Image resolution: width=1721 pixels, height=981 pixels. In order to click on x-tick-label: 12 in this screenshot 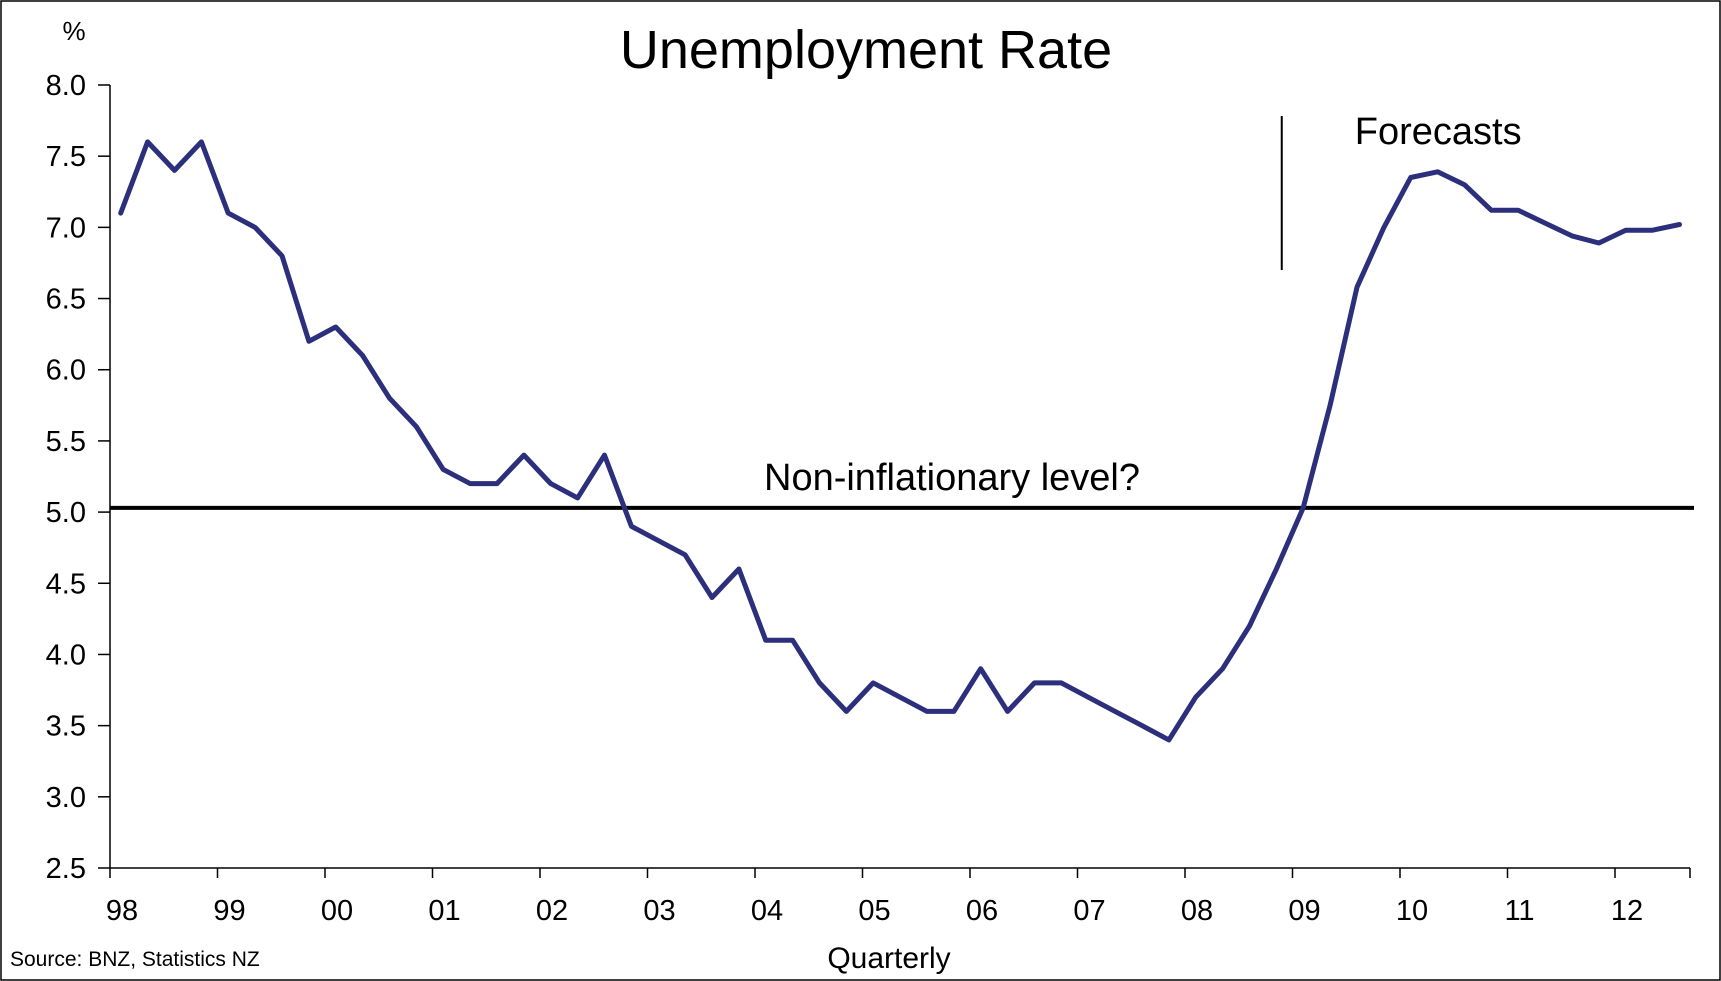, I will do `click(1627, 911)`.